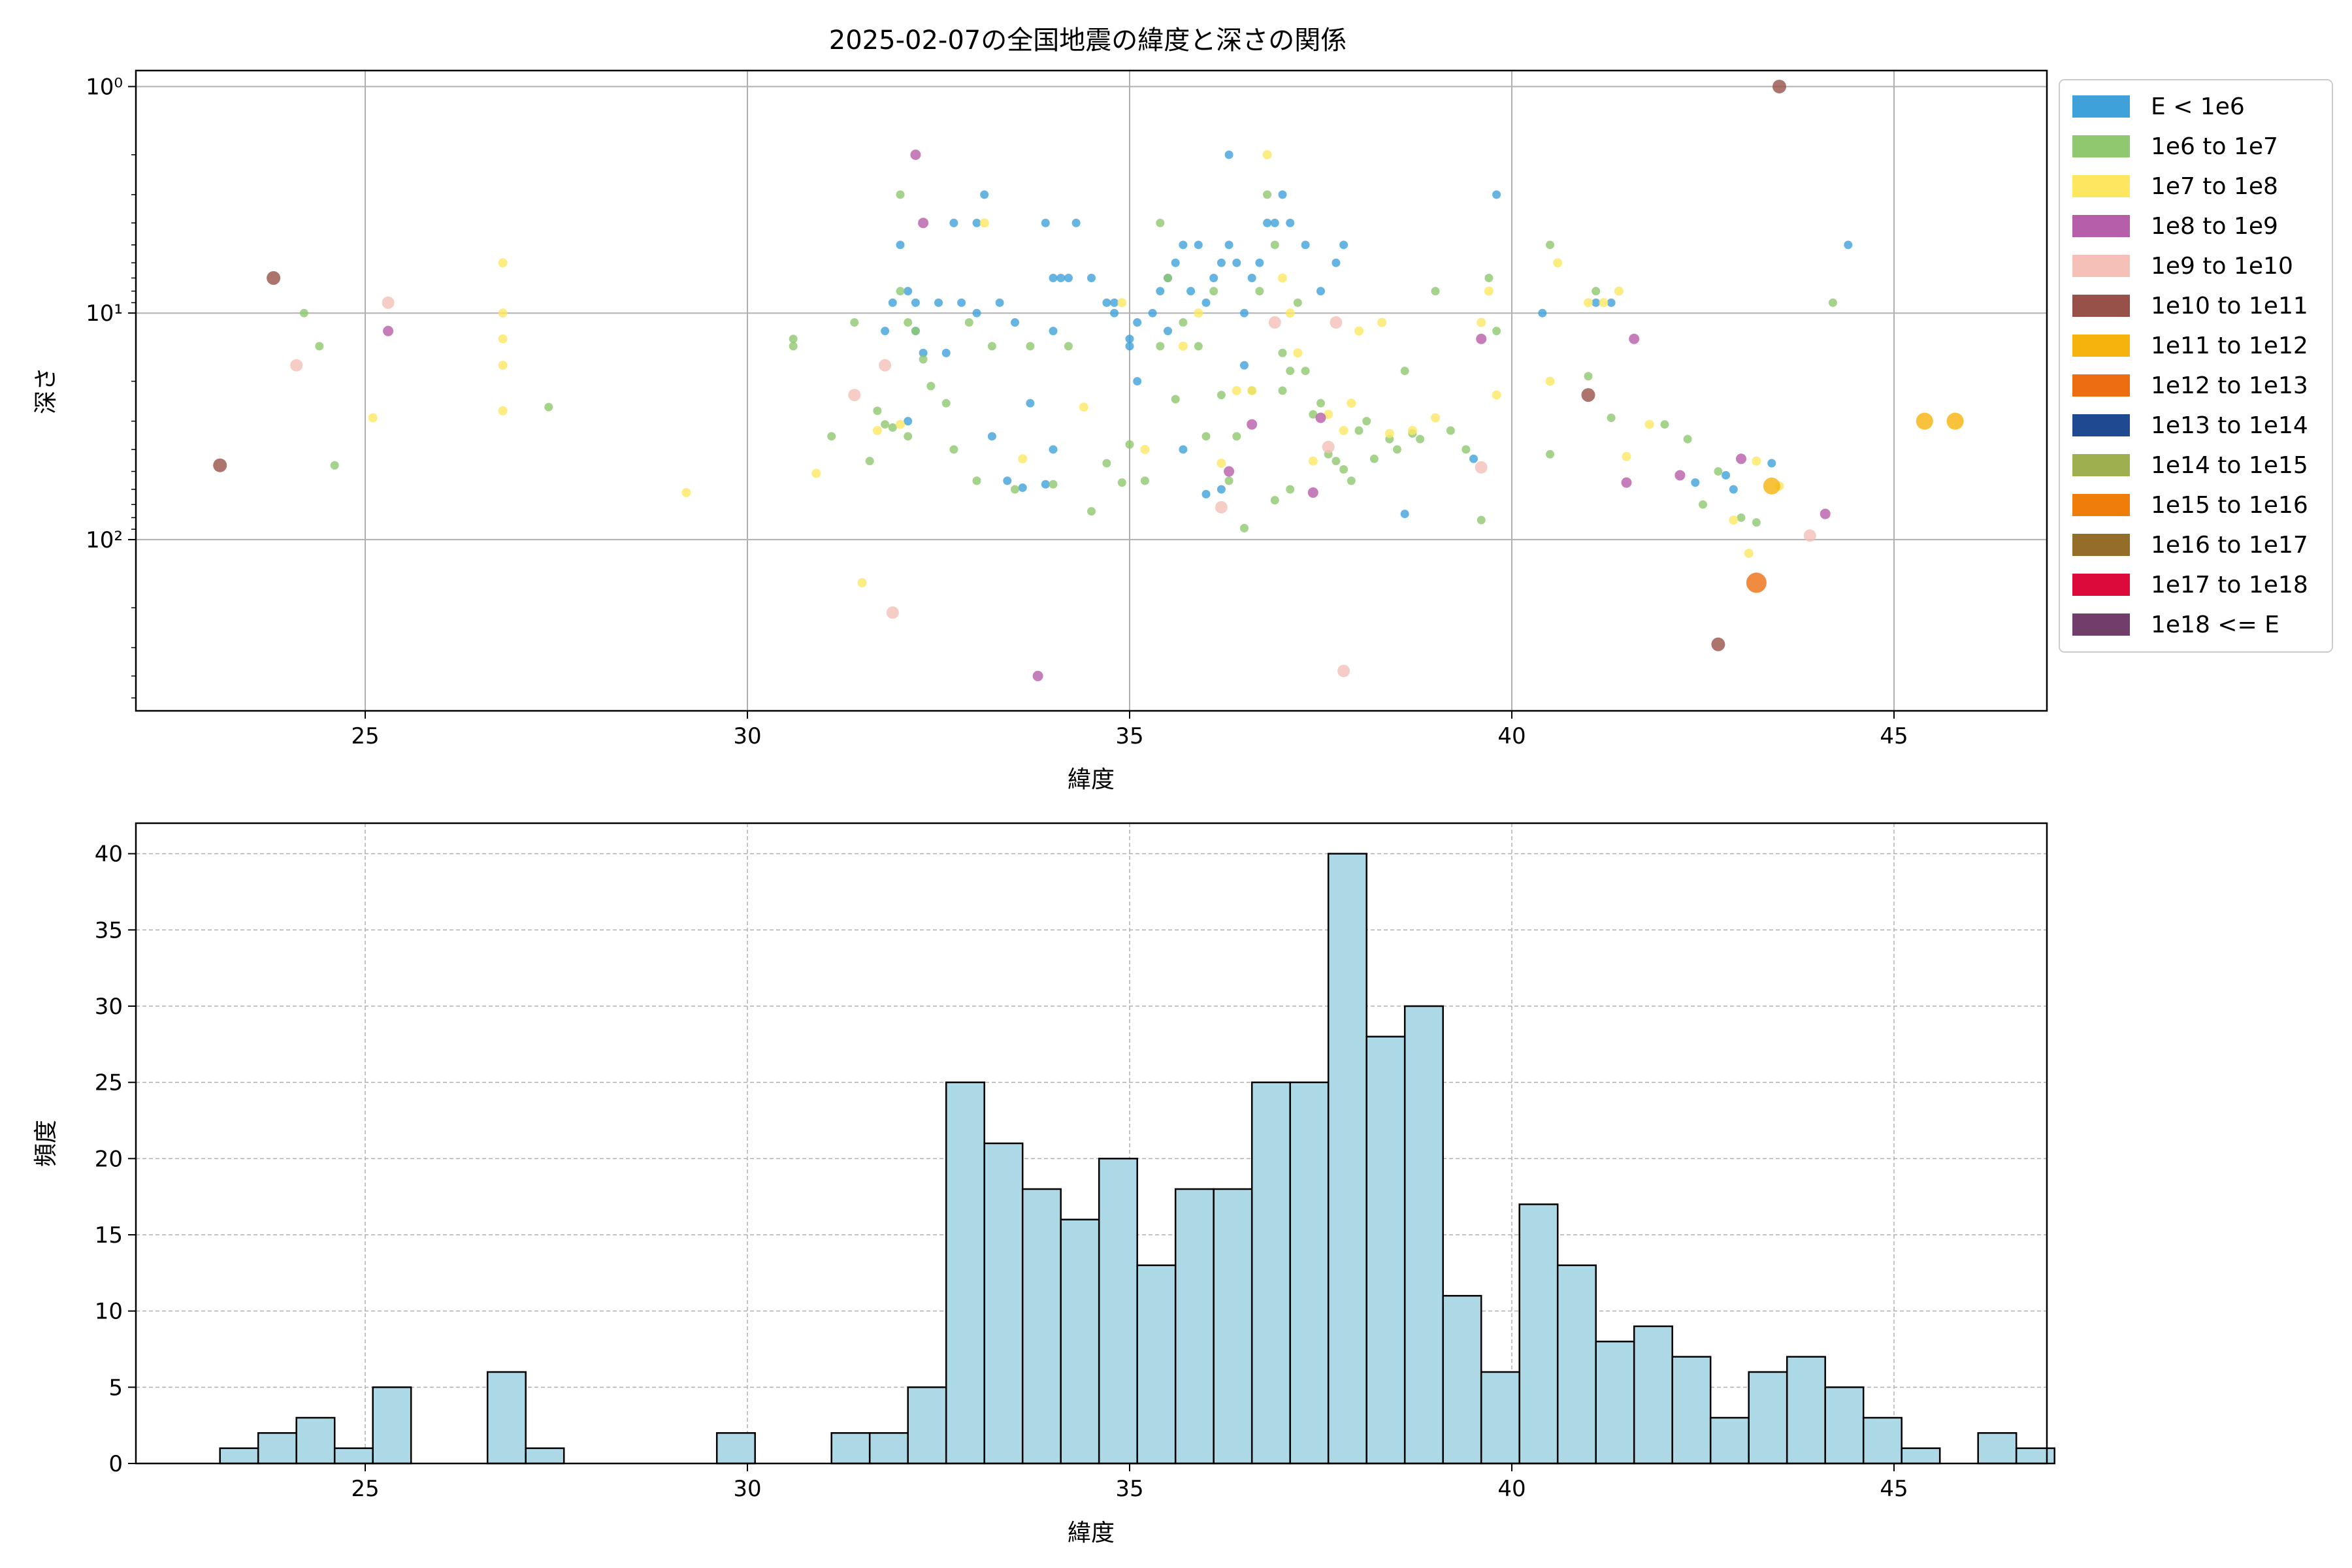 The height and width of the screenshot is (1568, 2352). Describe the element at coordinates (104, 314) in the screenshot. I see `scatter-y-tick-label: 10¹` at that location.